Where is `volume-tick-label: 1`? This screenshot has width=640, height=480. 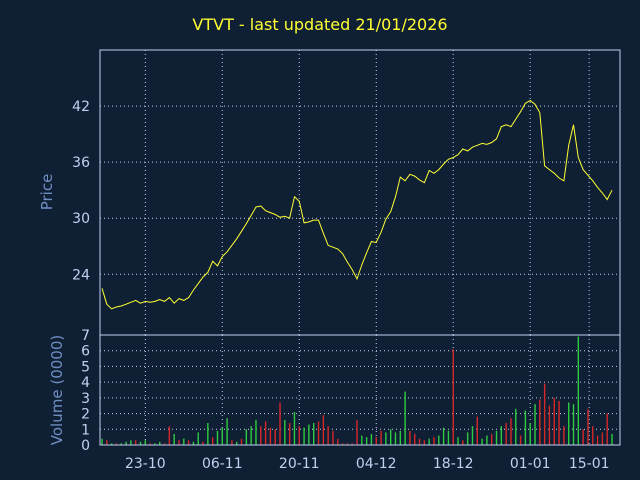
volume-tick-label: 1 is located at coordinates (85, 430).